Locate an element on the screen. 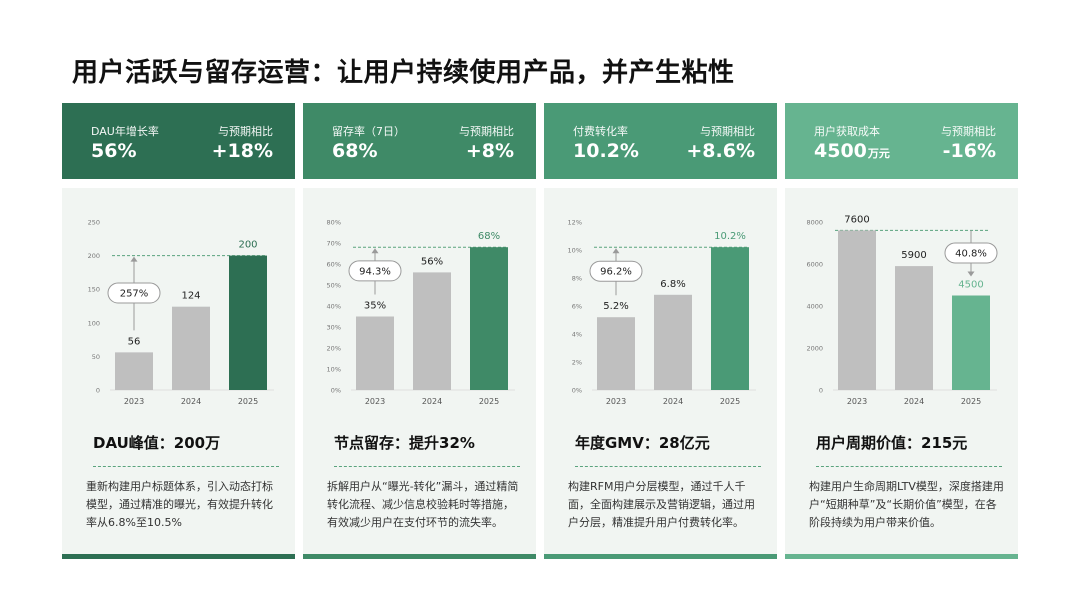 The height and width of the screenshot is (607, 1080). y-tick-label: 250 is located at coordinates (94, 223).